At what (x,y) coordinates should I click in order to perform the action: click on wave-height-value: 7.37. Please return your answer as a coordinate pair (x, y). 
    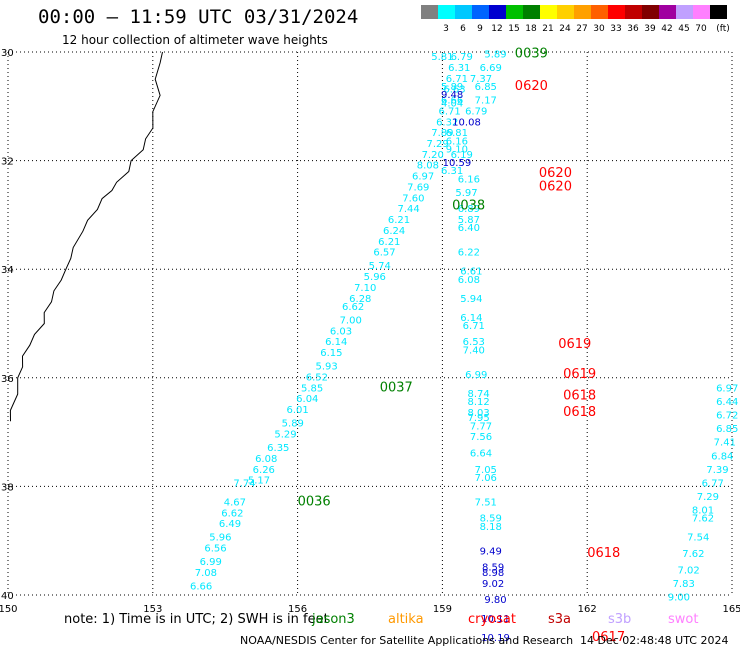
    Looking at the image, I should click on (481, 79).